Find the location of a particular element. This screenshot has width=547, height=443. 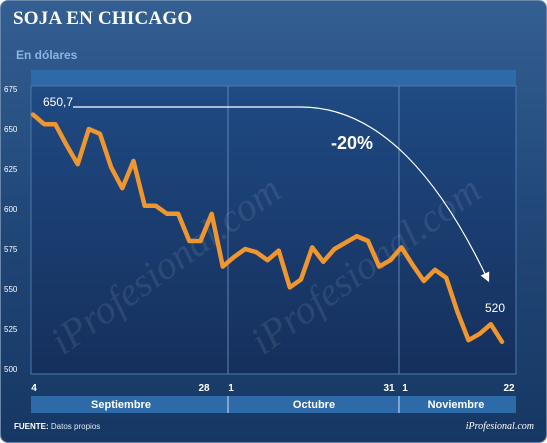

y-tick-label: 575 is located at coordinates (11, 249).